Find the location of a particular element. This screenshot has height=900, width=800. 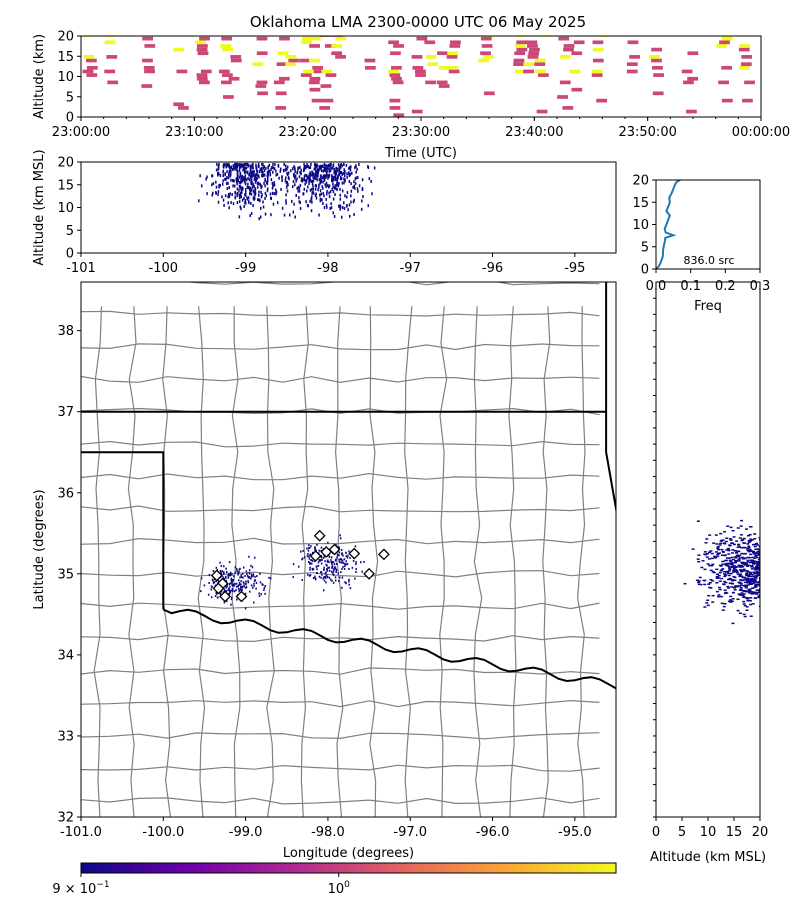

histogram-annotation: 836.0 src is located at coordinates (708, 260).